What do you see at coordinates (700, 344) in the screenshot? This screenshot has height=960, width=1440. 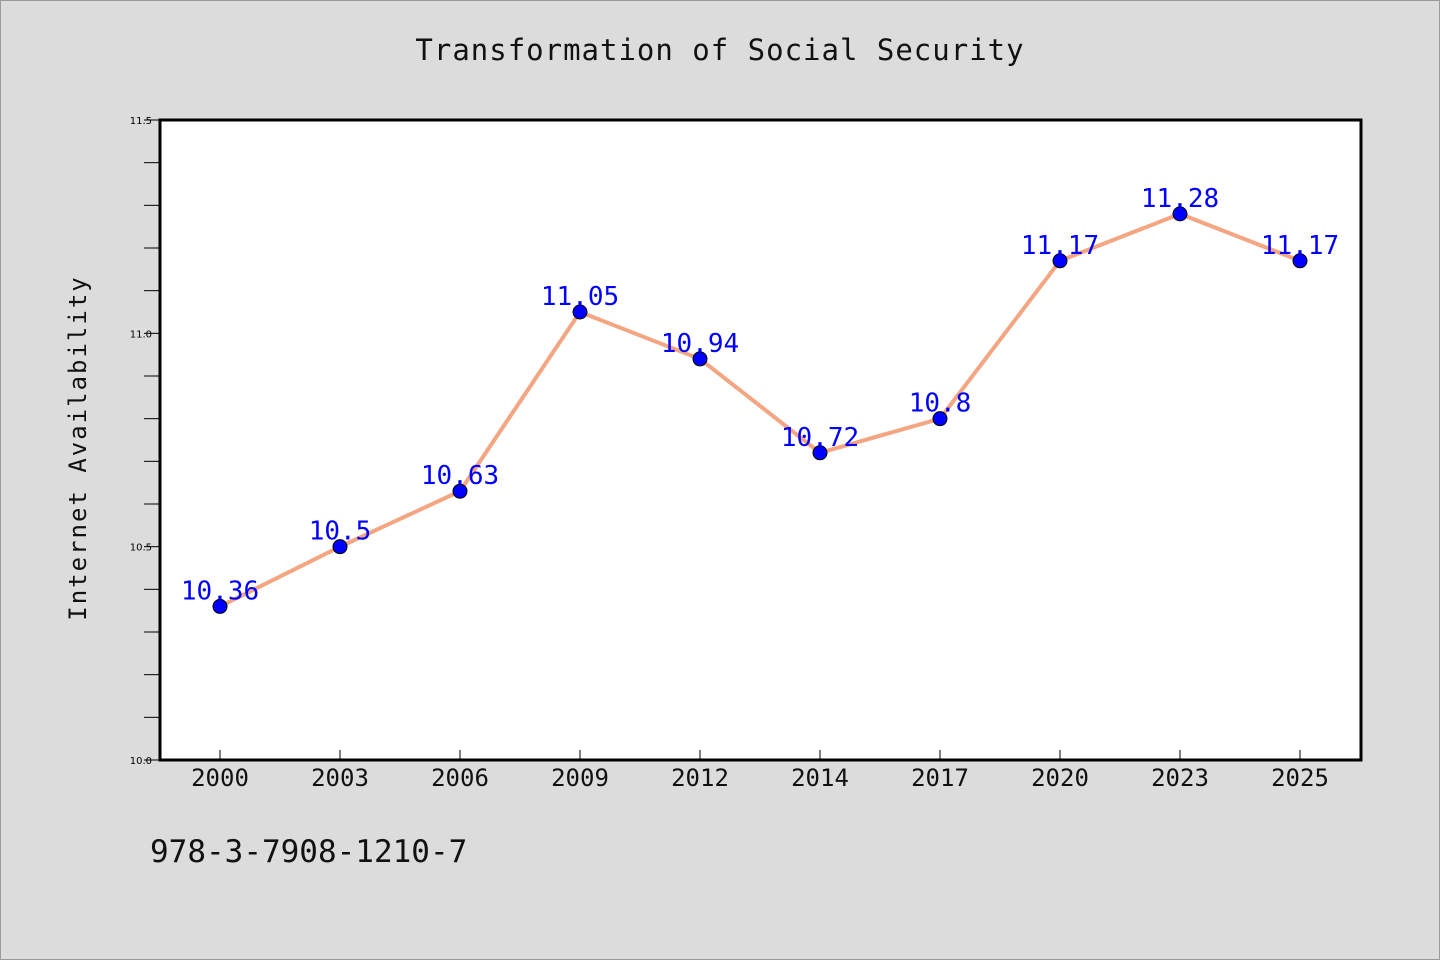 I see `data-label: 10.94` at bounding box center [700, 344].